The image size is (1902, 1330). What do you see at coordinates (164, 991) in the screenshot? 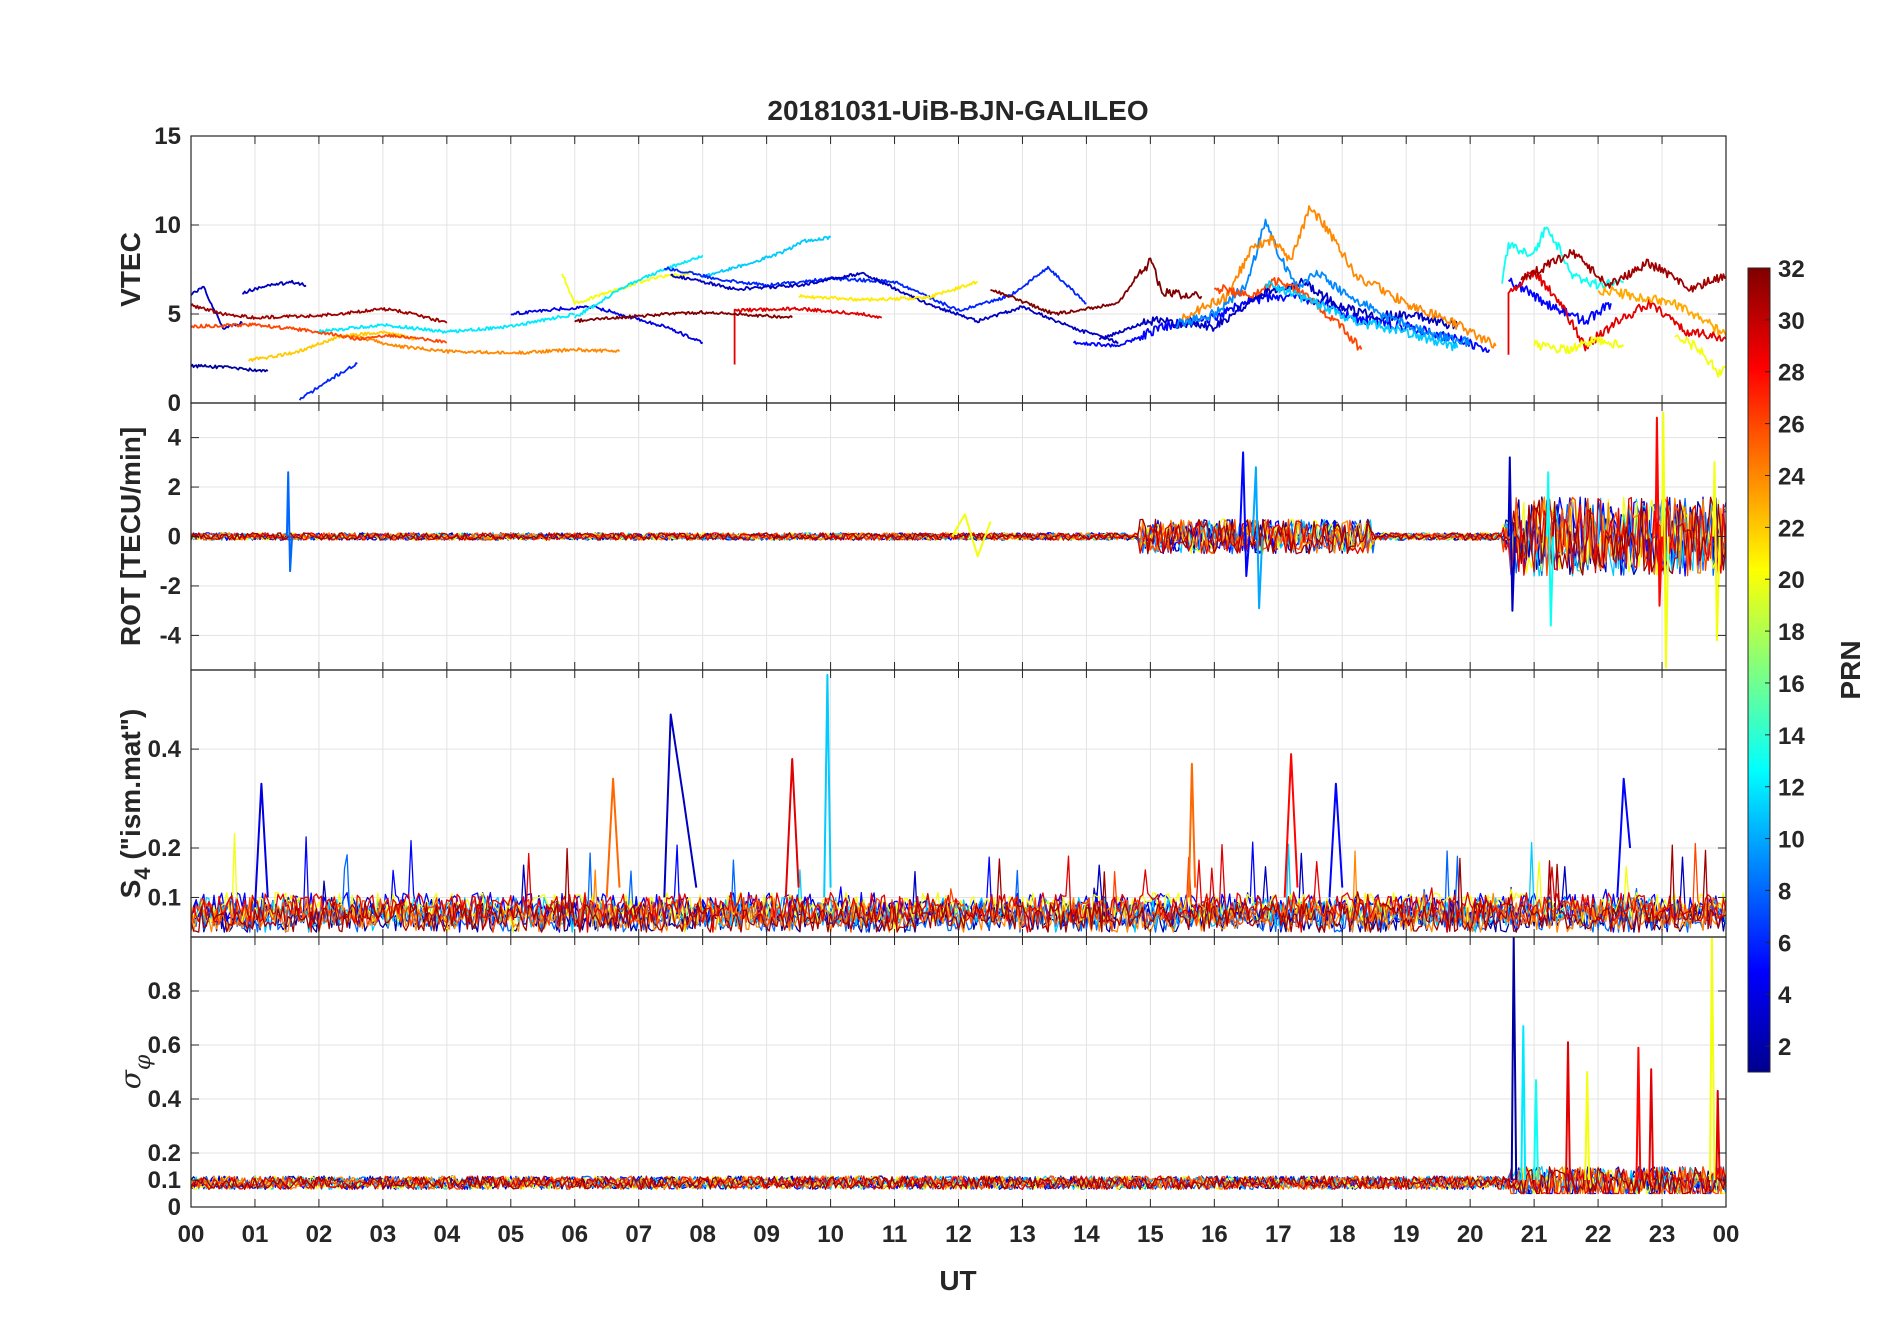
I see `panel-sigma_phi-ytick-label: 0.8` at bounding box center [164, 991].